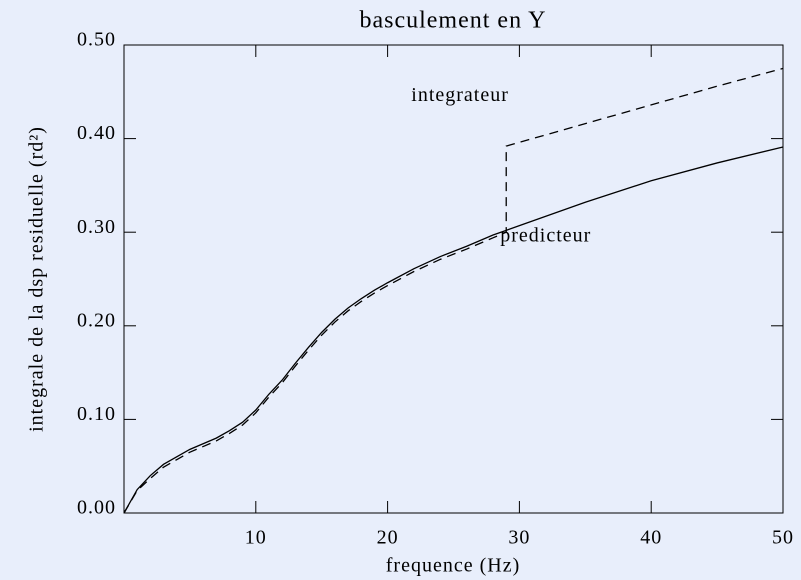 The image size is (801, 580). I want to click on chart-title: basculement en Y, so click(452, 21).